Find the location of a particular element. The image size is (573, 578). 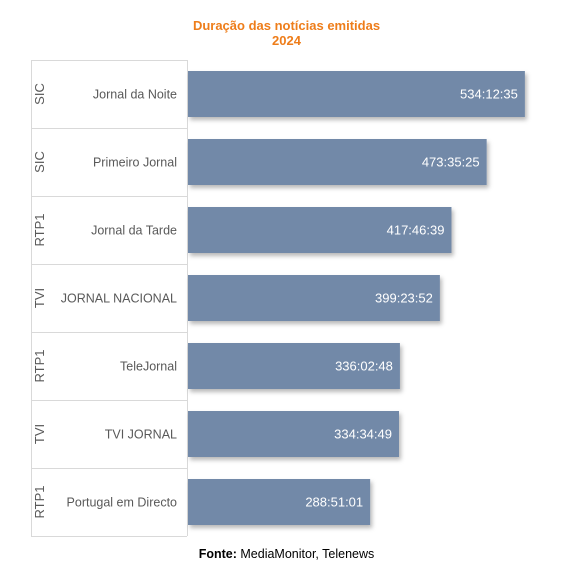

program-label: TVI JORNAL is located at coordinates (141, 435).